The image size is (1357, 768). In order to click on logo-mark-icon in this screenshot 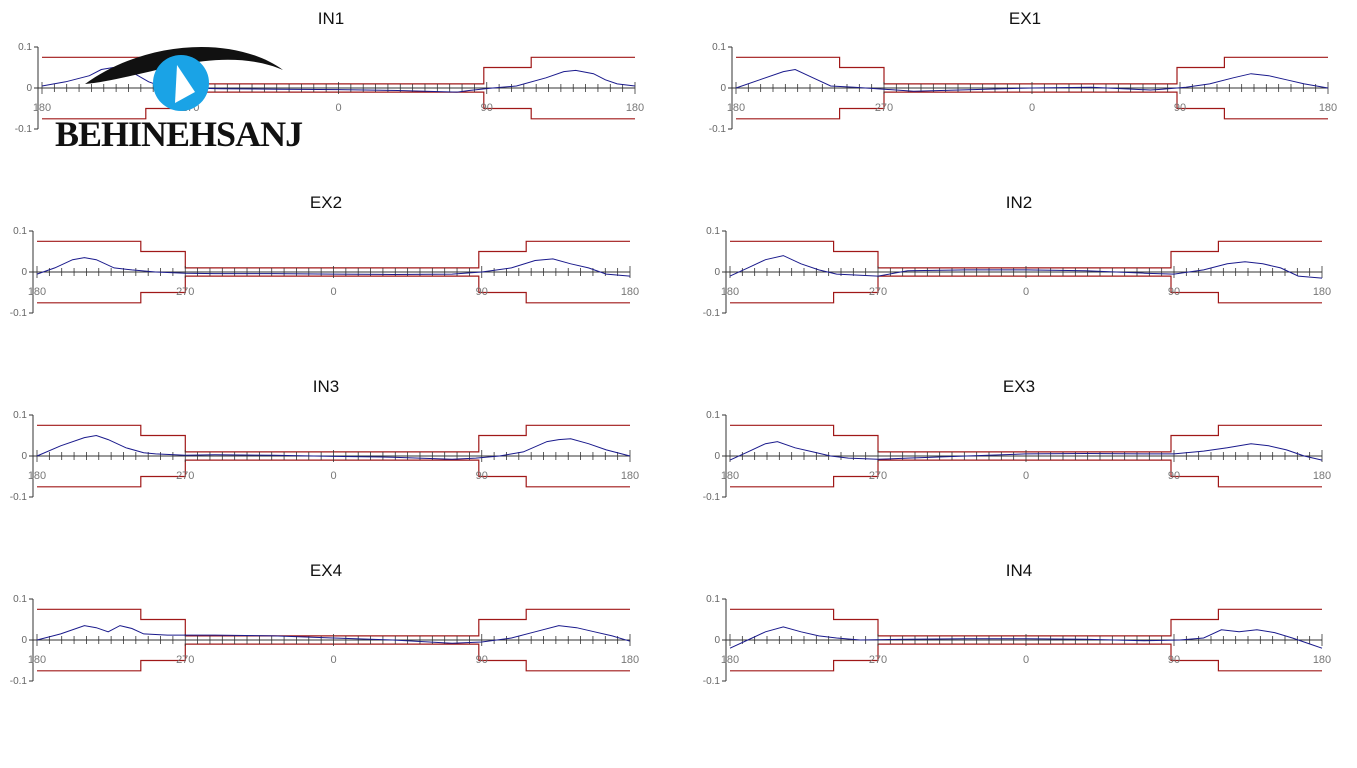, I will do `click(184, 78)`.